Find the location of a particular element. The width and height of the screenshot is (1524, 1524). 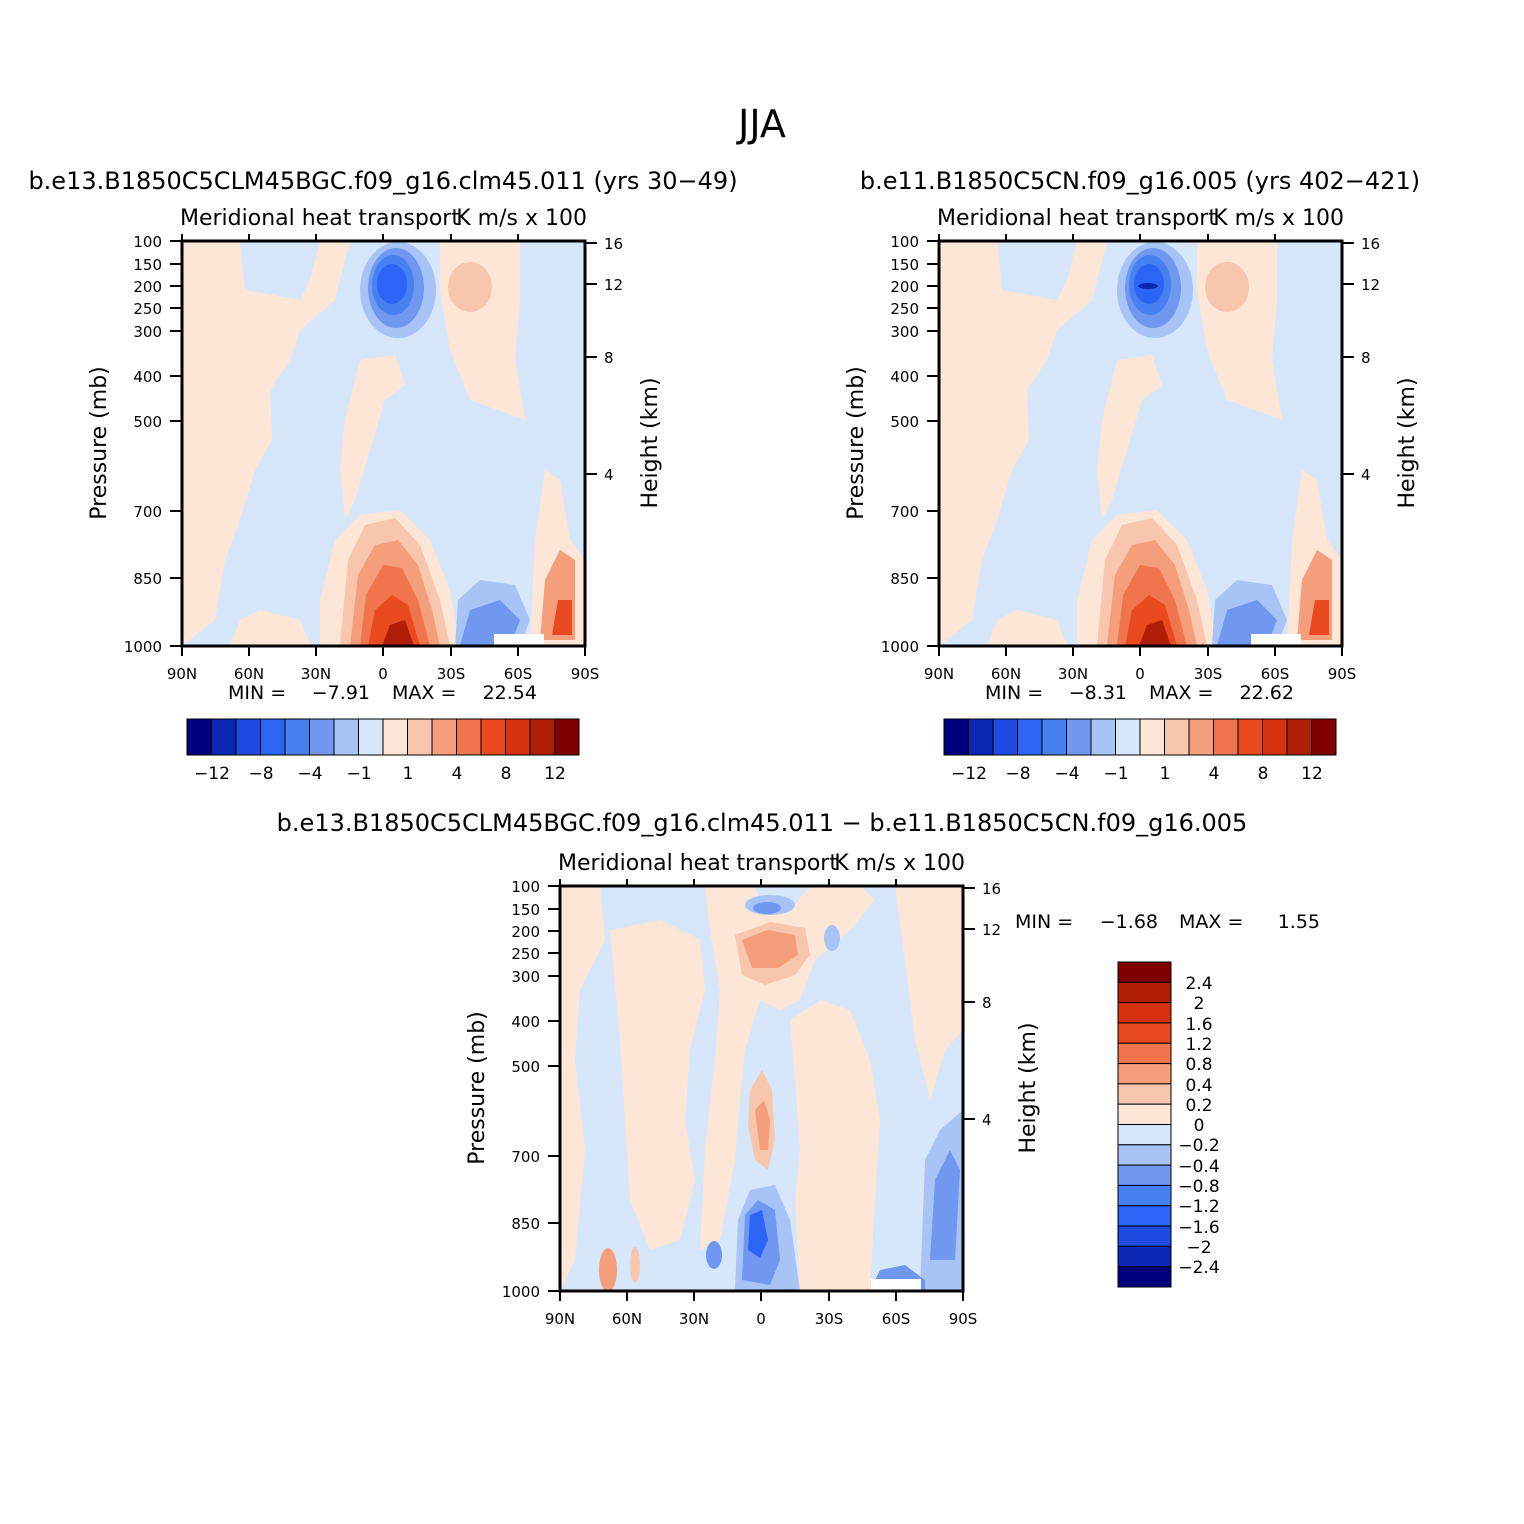

panel-1-contour-sh-upper is located at coordinates (470, 287).